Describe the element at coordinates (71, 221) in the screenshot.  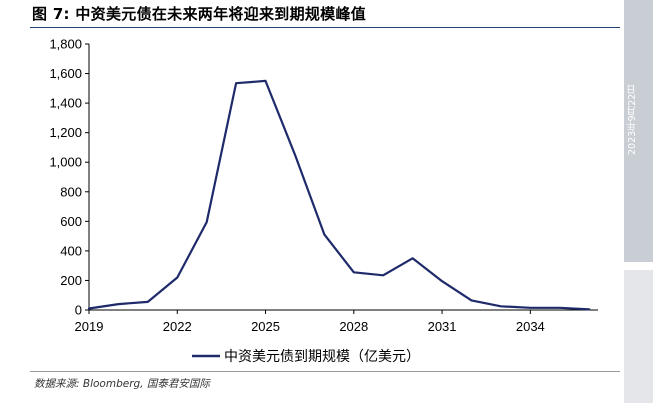
I see `y-tick-label: 600` at that location.